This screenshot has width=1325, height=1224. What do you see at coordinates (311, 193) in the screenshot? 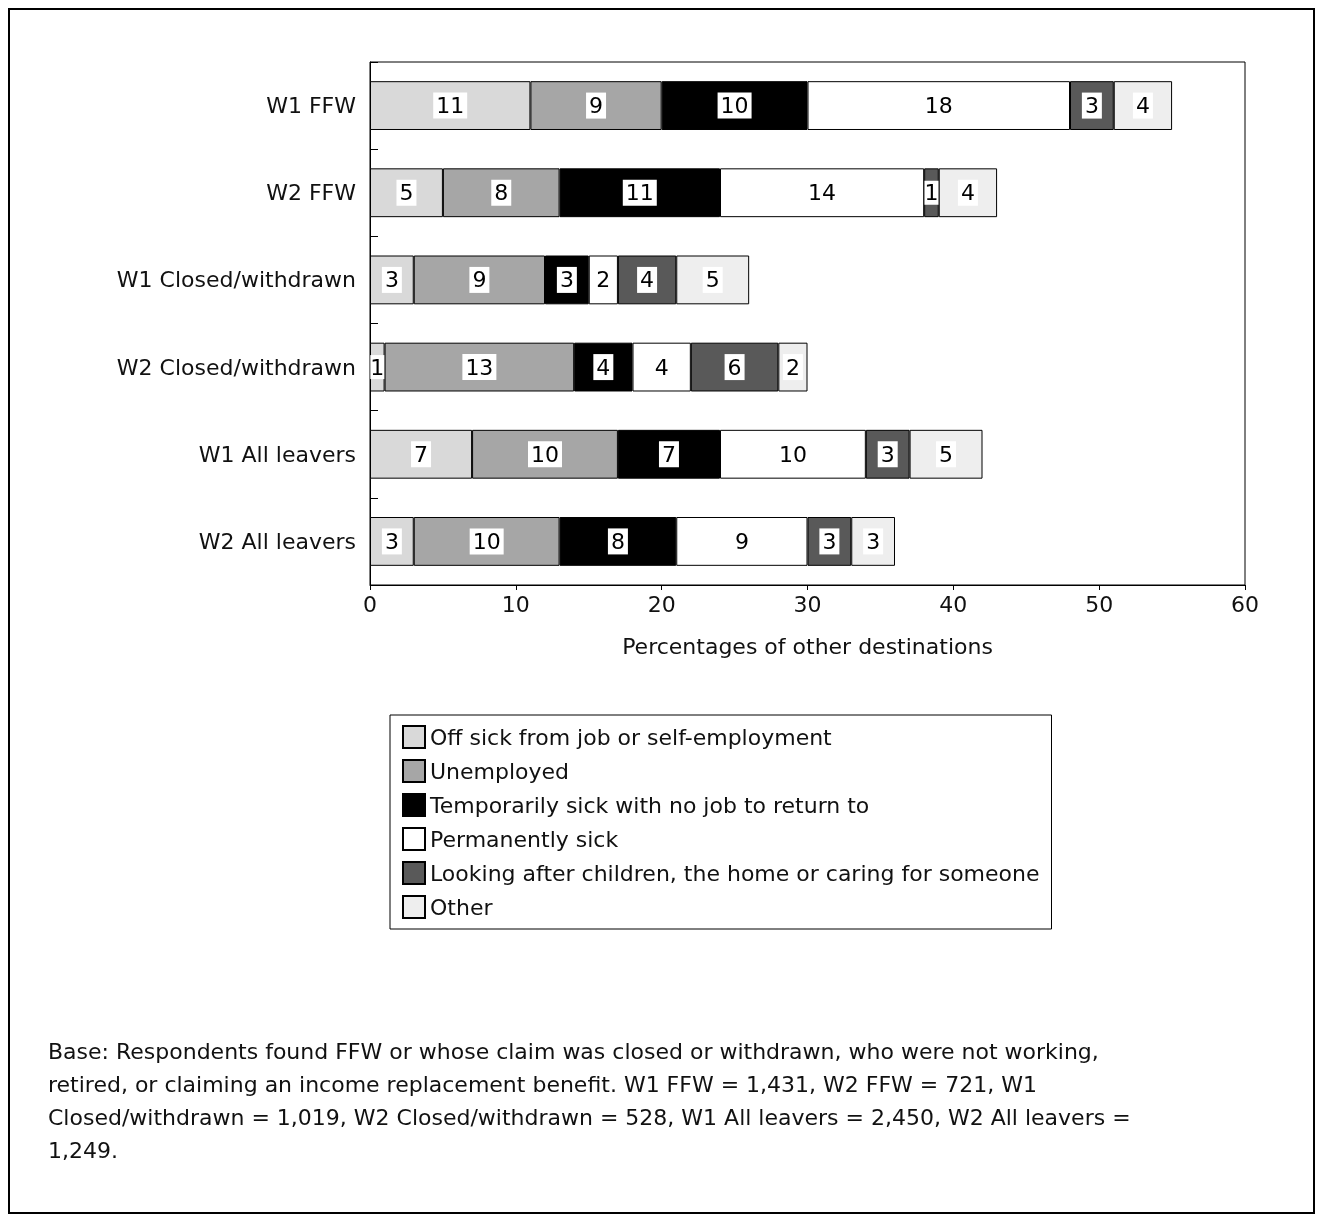
I see `y-tick-label: W2 FFW` at bounding box center [311, 193].